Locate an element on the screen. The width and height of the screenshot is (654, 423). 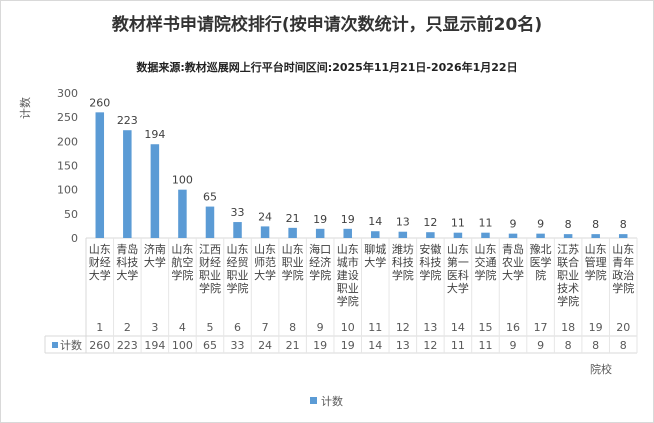
y-tick-label: 100 is located at coordinates (67, 190).